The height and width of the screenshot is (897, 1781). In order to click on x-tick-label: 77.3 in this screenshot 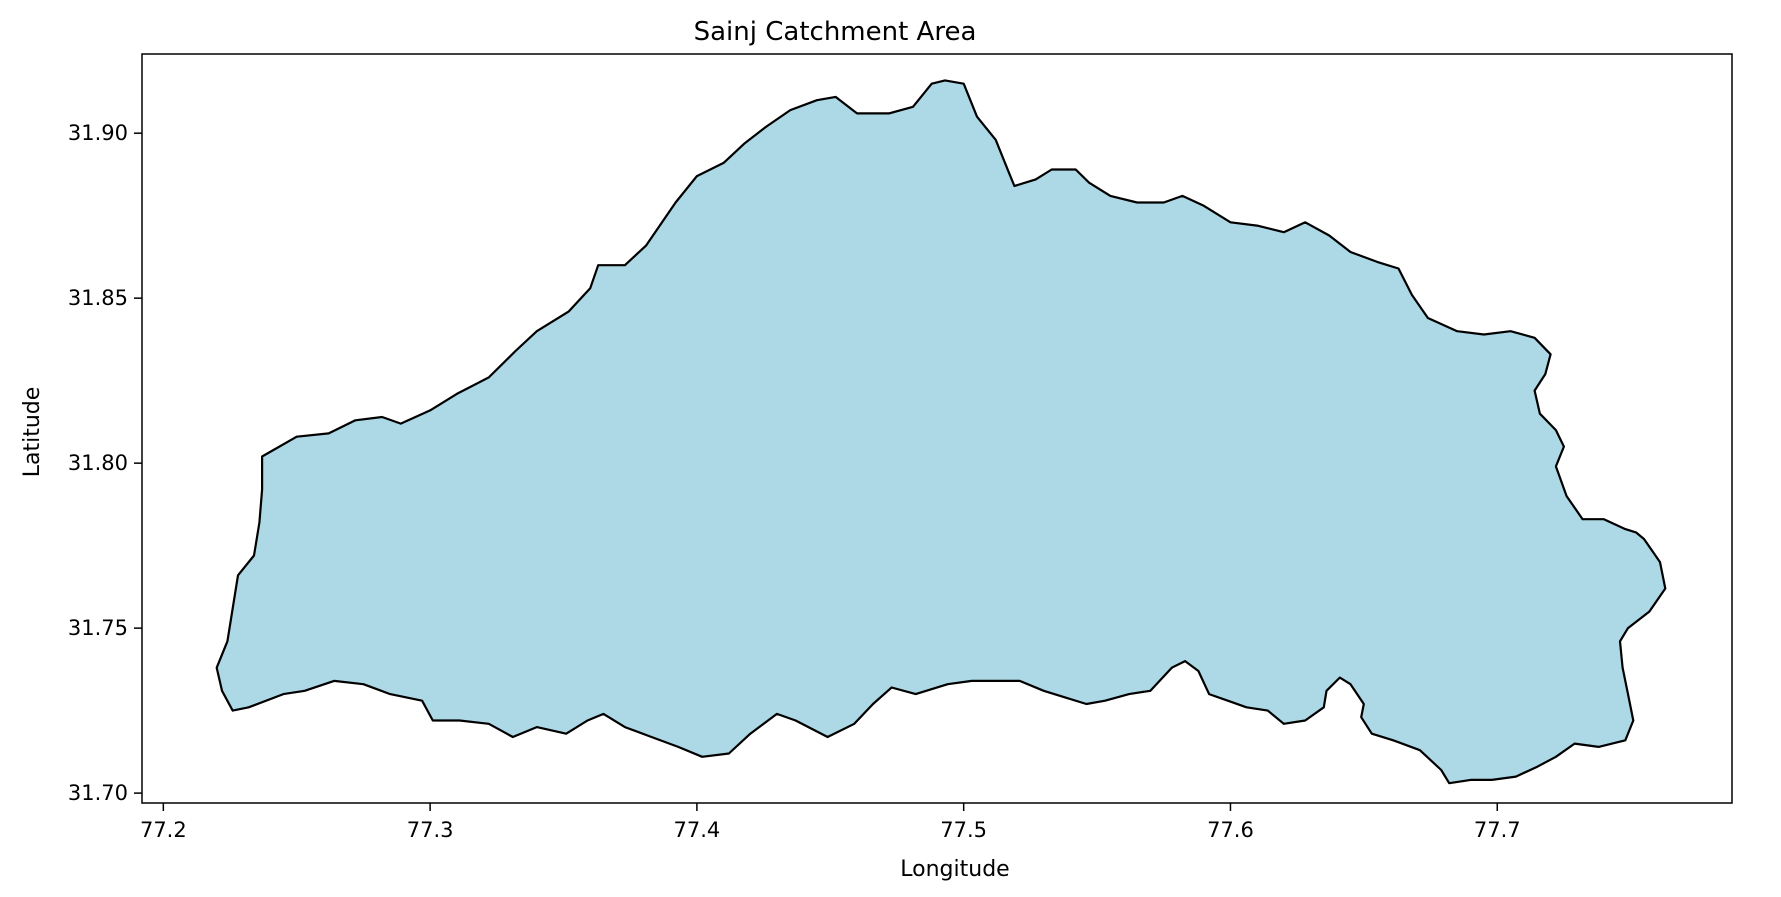, I will do `click(430, 830)`.